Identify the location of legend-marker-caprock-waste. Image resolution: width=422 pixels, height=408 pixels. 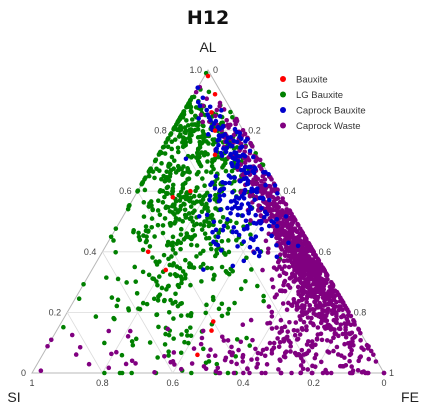
(283, 125).